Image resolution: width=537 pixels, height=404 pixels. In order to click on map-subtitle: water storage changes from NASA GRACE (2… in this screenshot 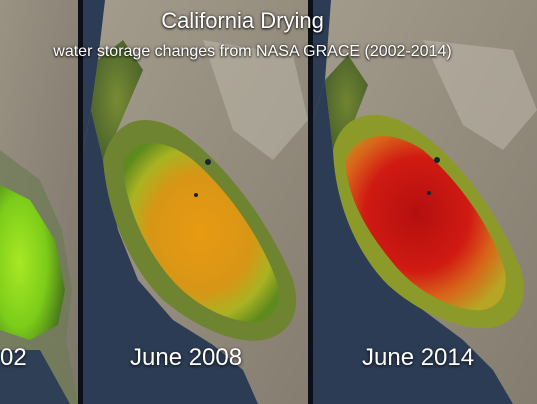, I will do `click(252, 51)`.